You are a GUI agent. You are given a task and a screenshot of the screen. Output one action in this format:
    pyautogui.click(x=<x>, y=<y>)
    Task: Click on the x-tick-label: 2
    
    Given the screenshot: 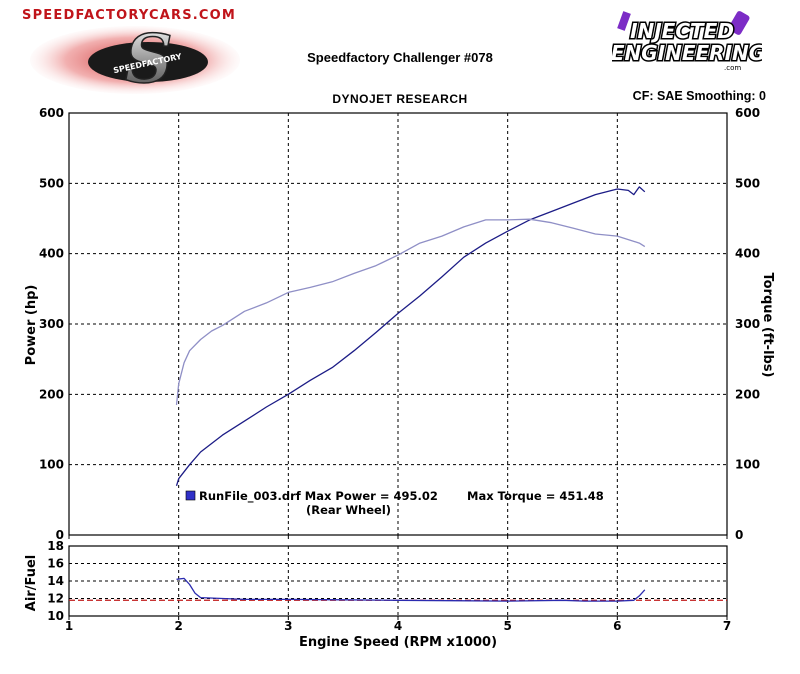 What is the action you would take?
    pyautogui.click(x=178, y=626)
    